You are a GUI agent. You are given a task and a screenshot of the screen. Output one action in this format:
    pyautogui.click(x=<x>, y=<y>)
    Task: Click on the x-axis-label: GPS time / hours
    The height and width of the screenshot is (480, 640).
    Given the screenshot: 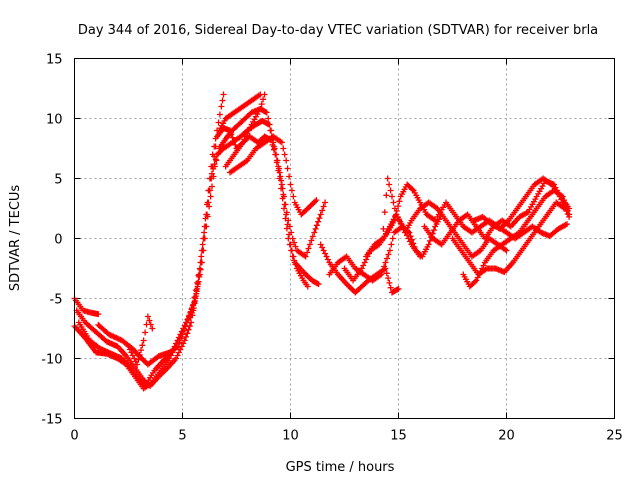 What is the action you would take?
    pyautogui.click(x=340, y=467)
    